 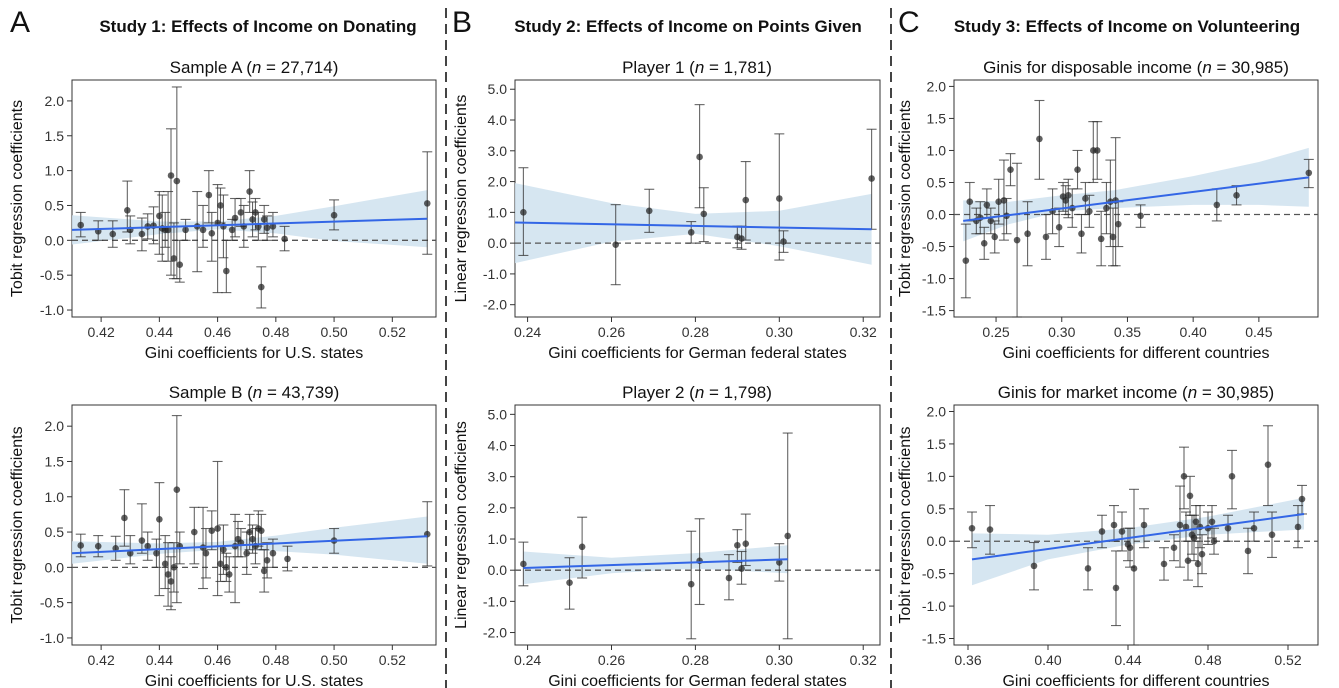 I want to click on panel-subtitle: Sample A (n = 27,714), so click(x=254, y=67).